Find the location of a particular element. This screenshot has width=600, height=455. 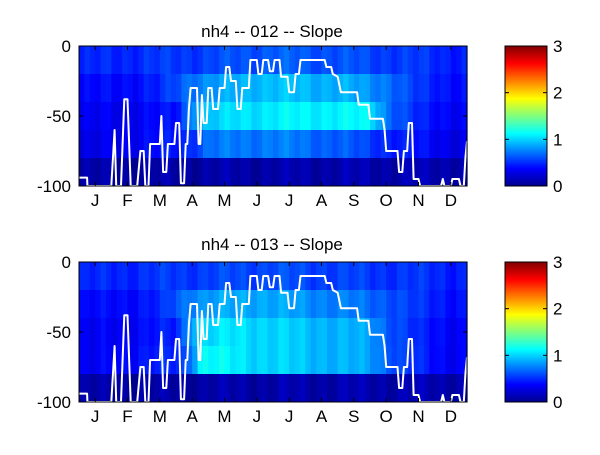

y-tick-label: -50 is located at coordinates (58, 332).